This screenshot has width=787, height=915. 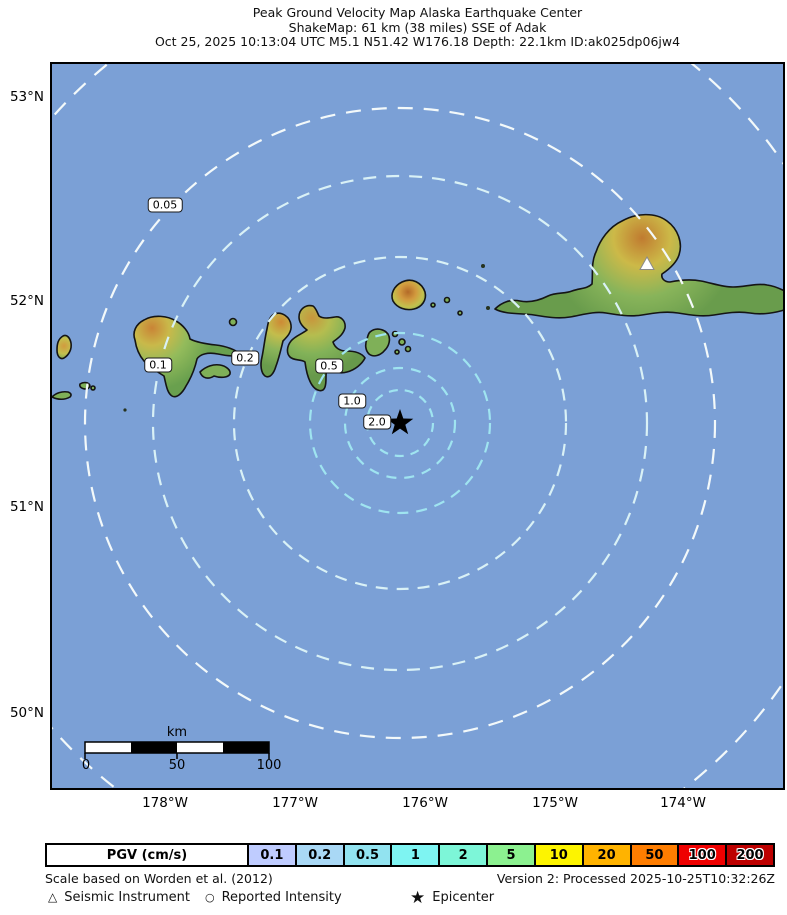 What do you see at coordinates (605, 855) in the screenshot?
I see `pgv-bin-20: 20` at bounding box center [605, 855].